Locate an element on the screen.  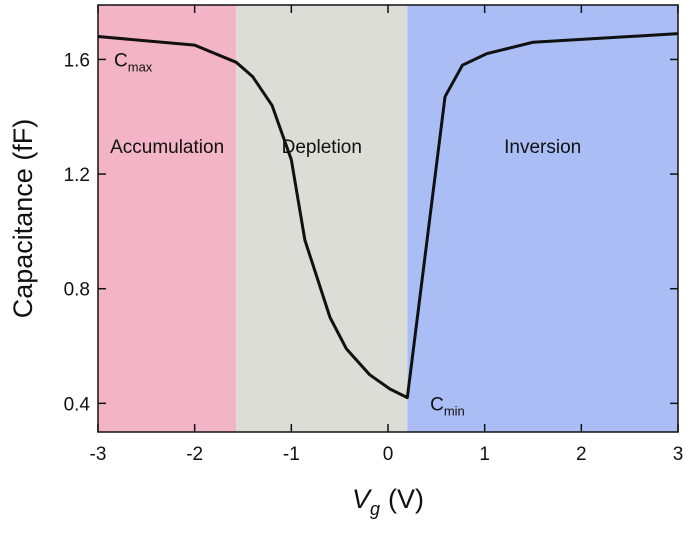
annotation: Cmax is located at coordinates (133, 62).